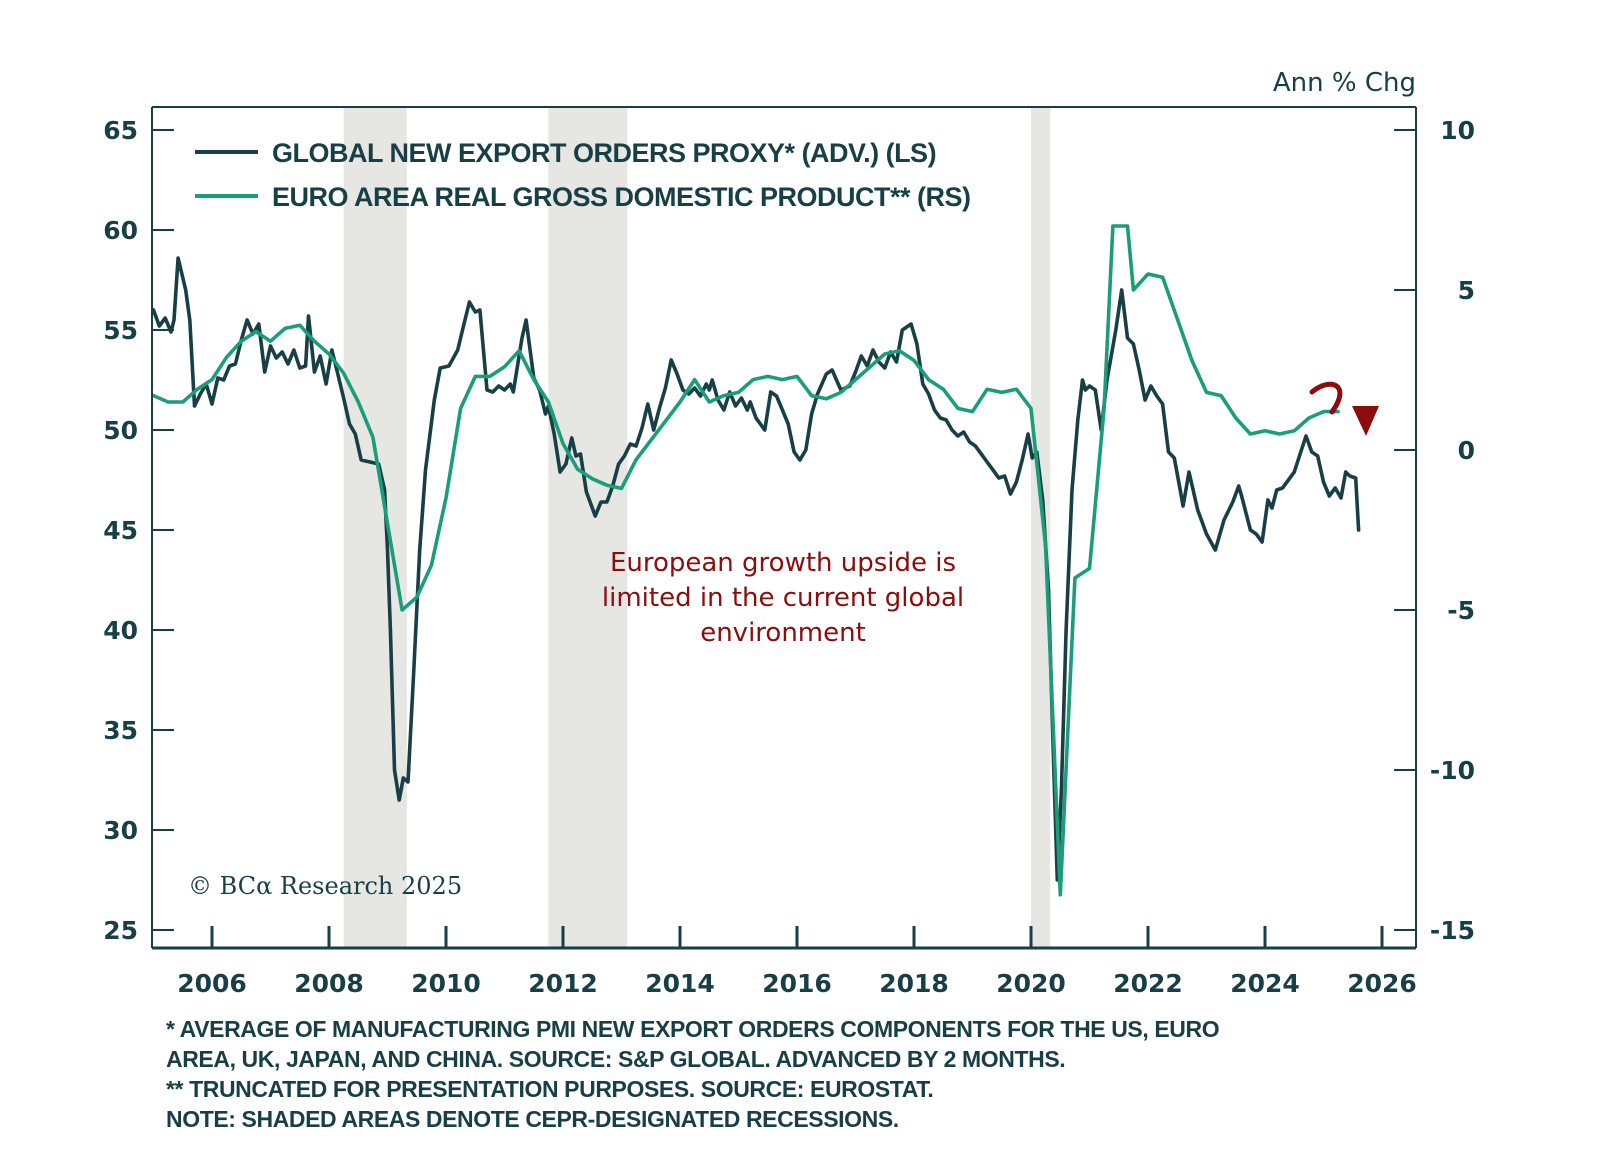 Image resolution: width=1600 pixels, height=1168 pixels. Describe the element at coordinates (120, 330) in the screenshot. I see `left-y-tick-label: 55` at that location.